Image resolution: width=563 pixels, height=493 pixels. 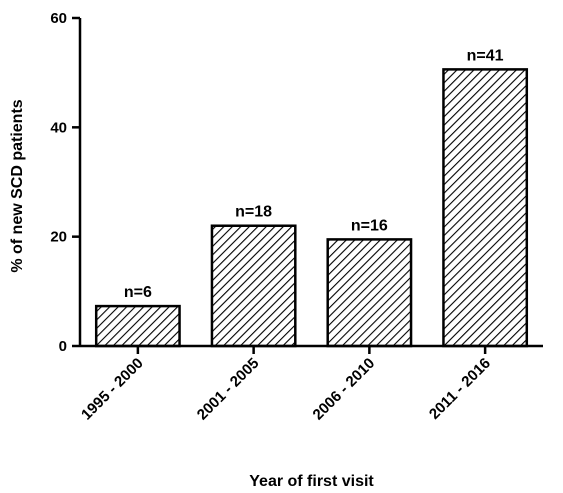 What do you see at coordinates (65, 182) in the screenshot?
I see `y-ticks: 0 20 40 60` at bounding box center [65, 182].